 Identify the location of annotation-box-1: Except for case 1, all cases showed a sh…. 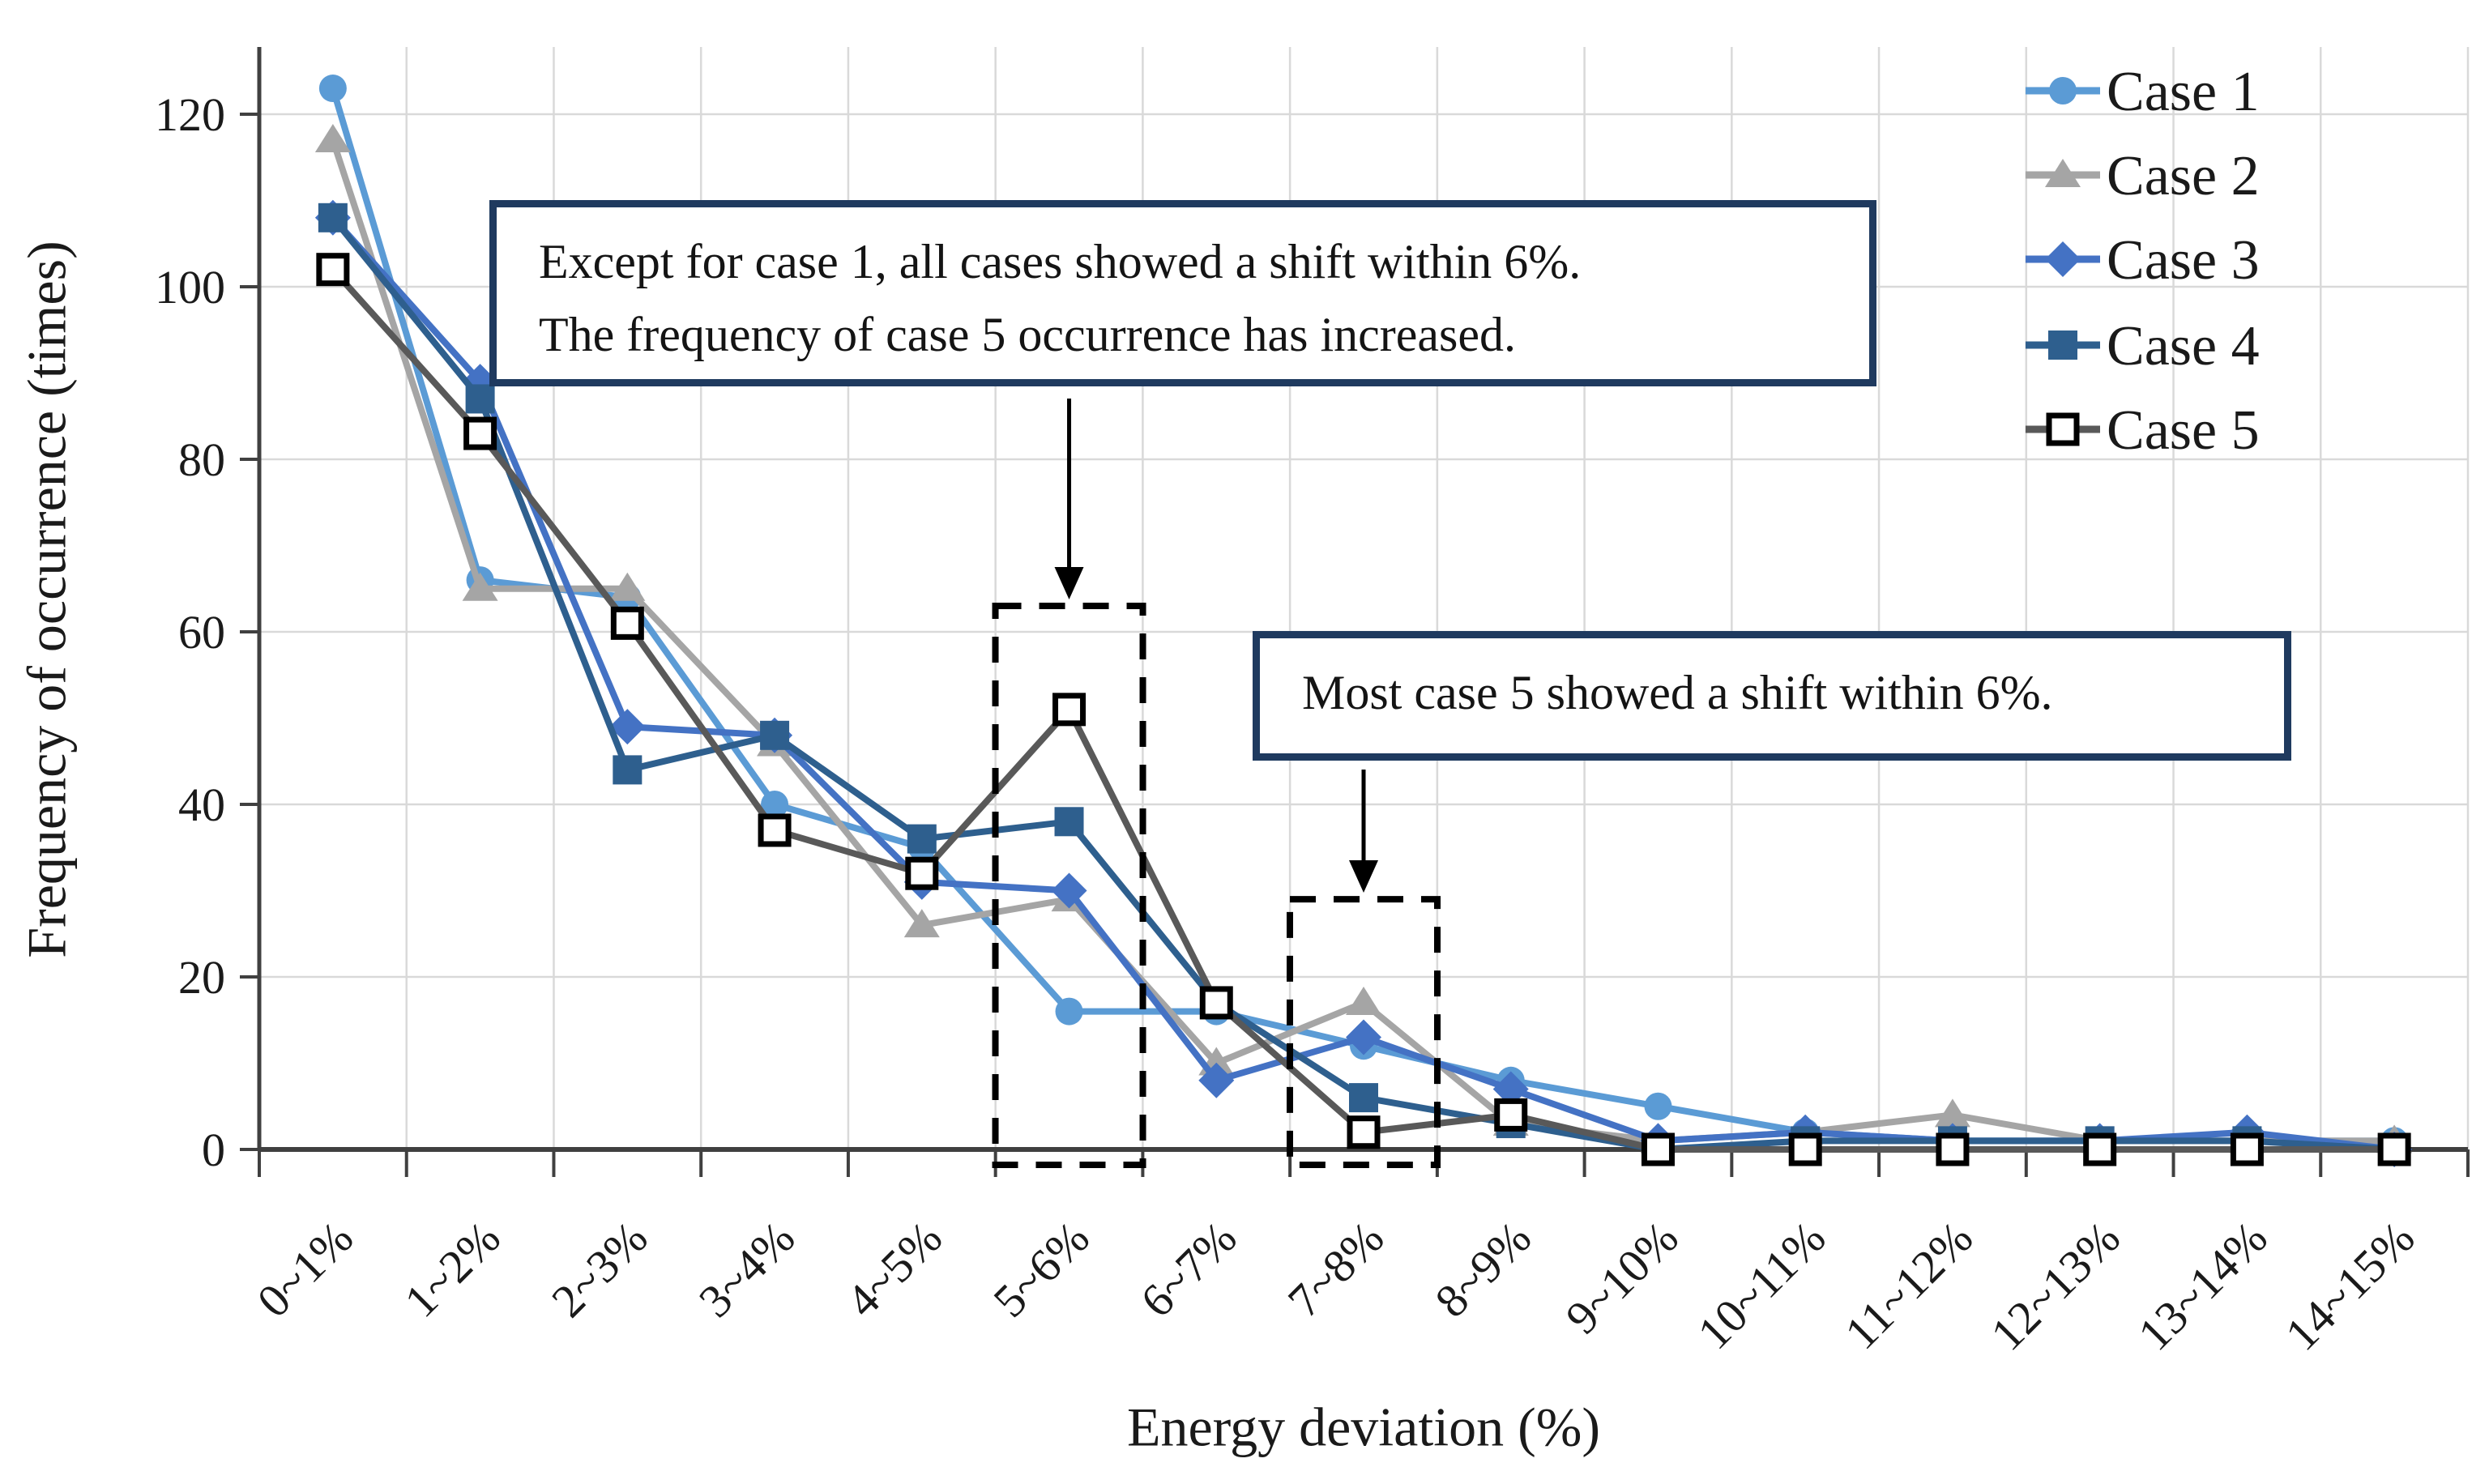
(1182, 293).